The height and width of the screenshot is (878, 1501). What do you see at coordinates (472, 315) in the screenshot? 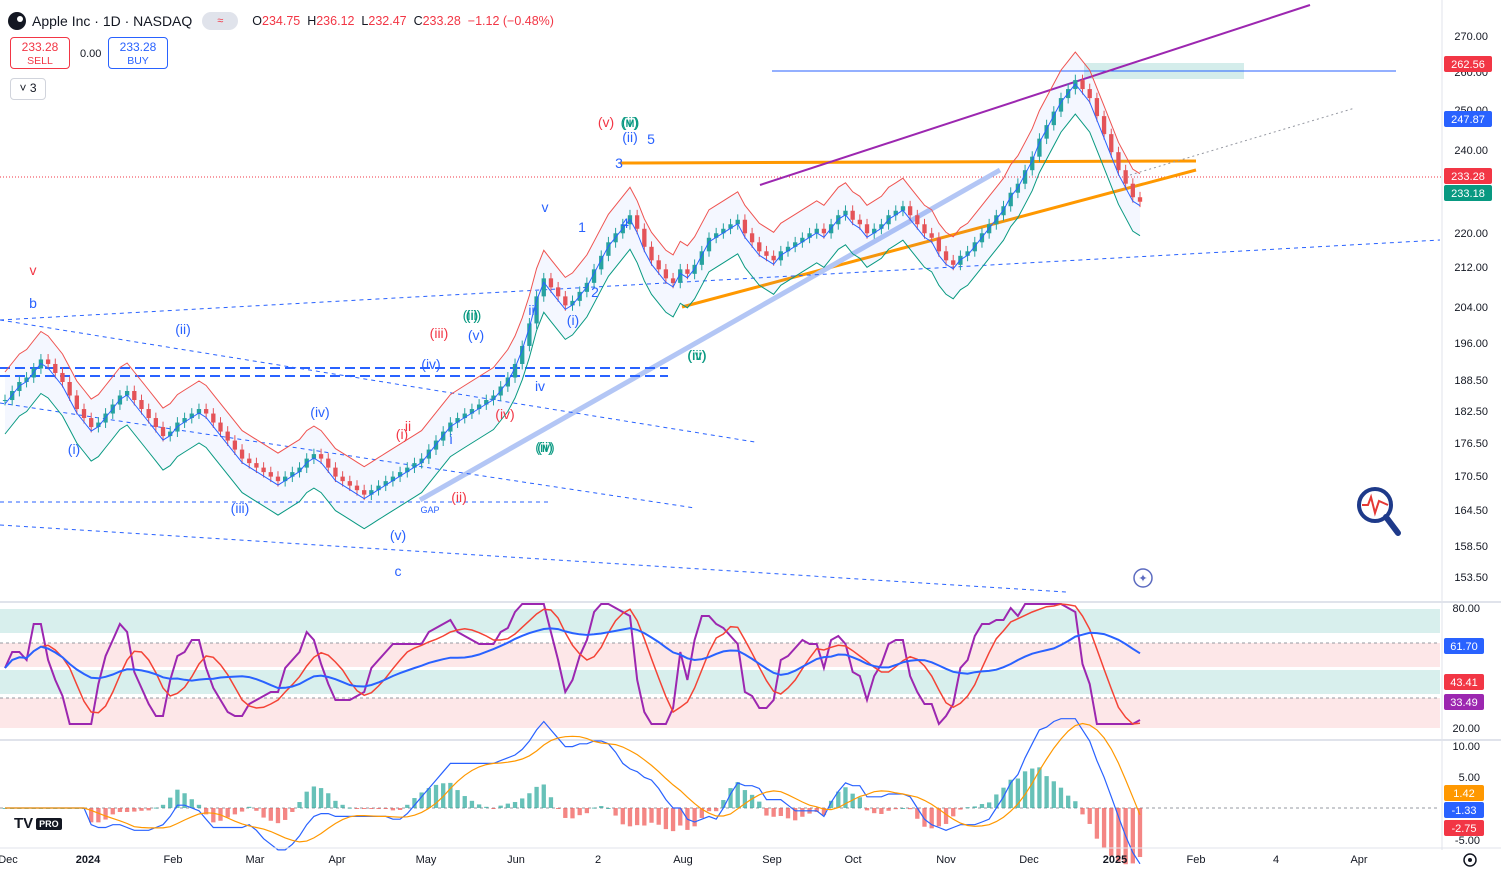
I see `wave-label: (i)` at bounding box center [472, 315].